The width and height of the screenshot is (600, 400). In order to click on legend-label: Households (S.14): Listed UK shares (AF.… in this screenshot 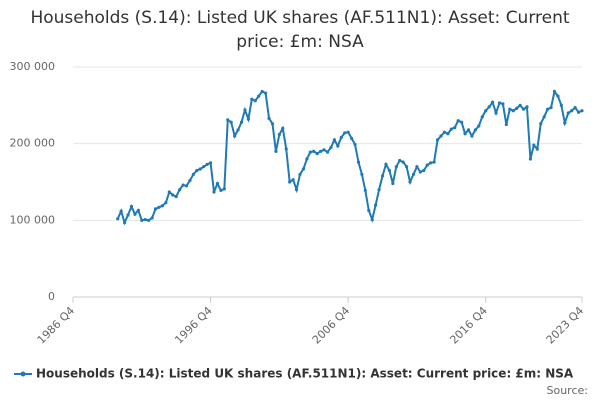, I will do `click(305, 374)`.